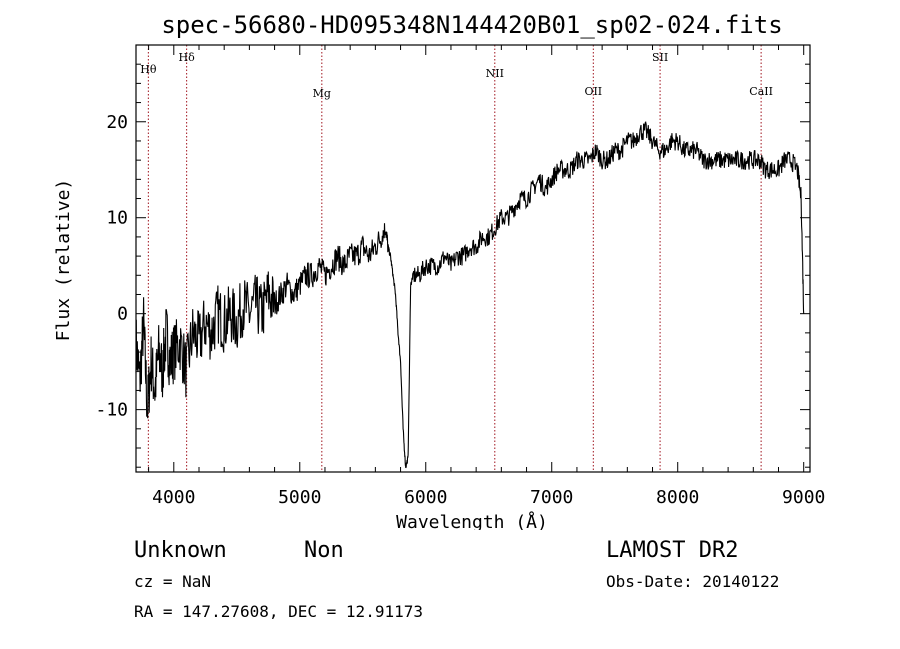 This screenshot has width=900, height=649. I want to click on spectral-line-label: SII, so click(660, 57).